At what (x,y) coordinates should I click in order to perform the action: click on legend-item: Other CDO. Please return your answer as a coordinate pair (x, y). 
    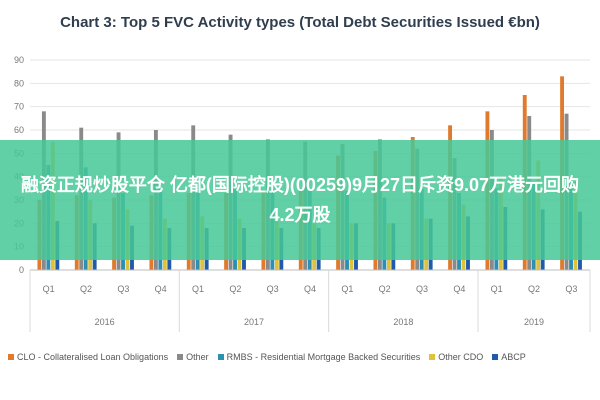
    Looking at the image, I should click on (456, 357).